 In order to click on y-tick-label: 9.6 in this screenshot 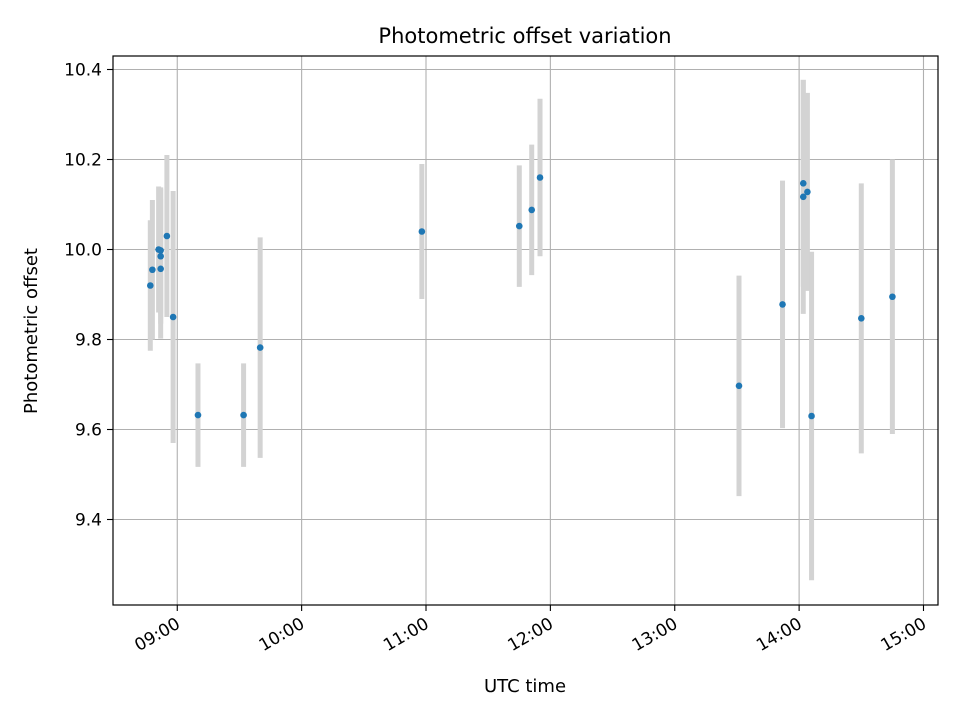, I will do `click(88, 431)`.